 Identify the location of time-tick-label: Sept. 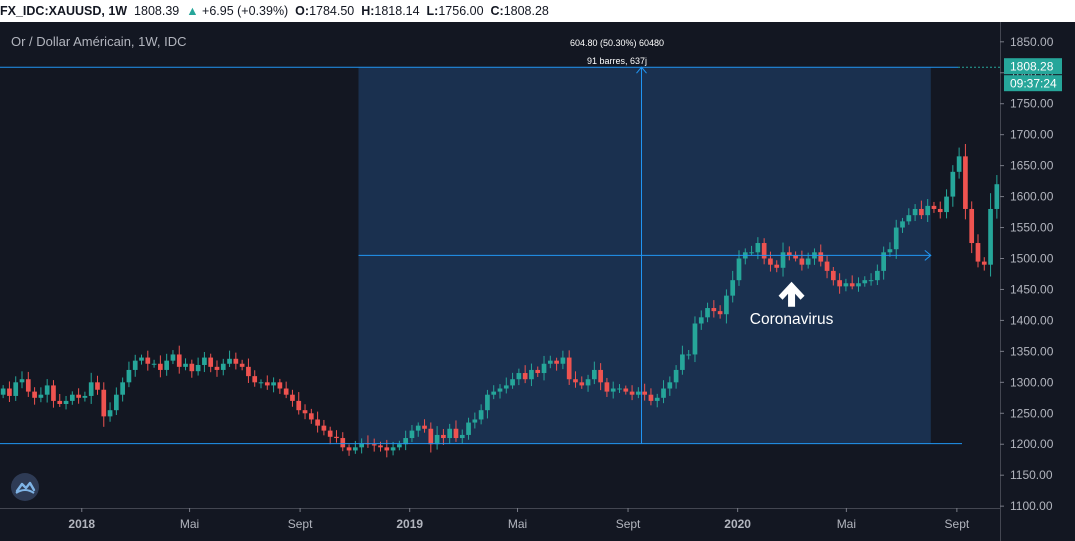
(300, 524).